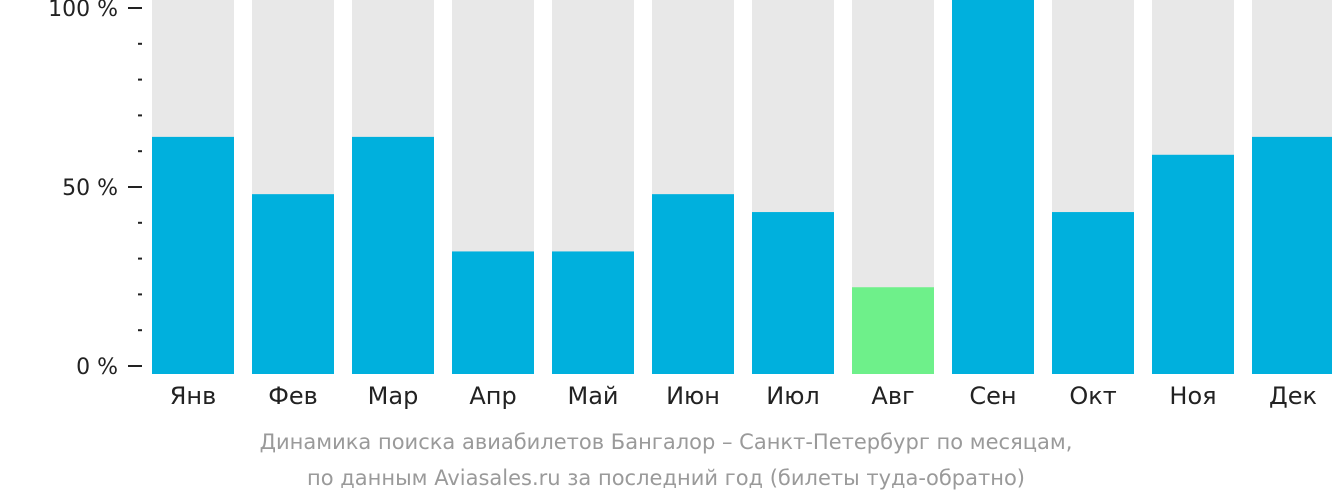 Image resolution: width=1332 pixels, height=502 pixels. I want to click on y-axis: 0 % 50 % 100 %, so click(95, 190).